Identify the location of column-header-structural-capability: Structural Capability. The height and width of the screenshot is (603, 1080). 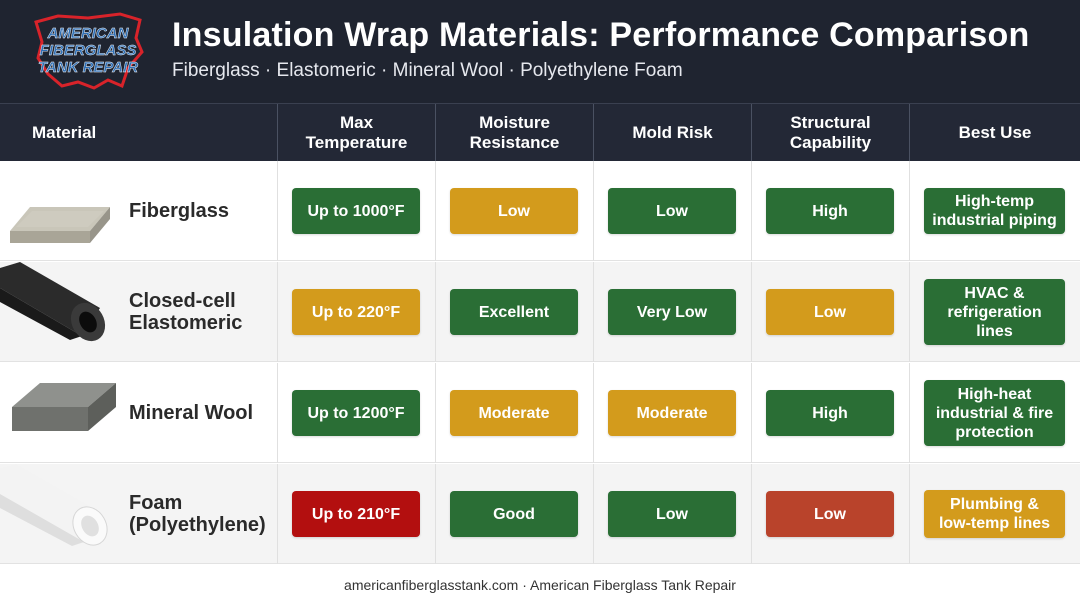
(830, 133).